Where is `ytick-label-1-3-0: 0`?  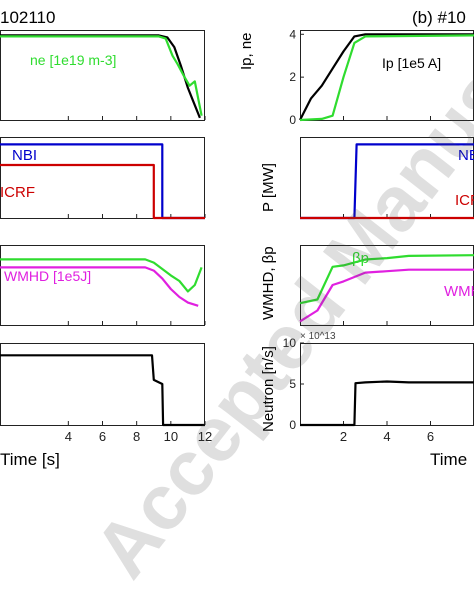
ytick-label-1-3-0: 0 is located at coordinates (292, 425).